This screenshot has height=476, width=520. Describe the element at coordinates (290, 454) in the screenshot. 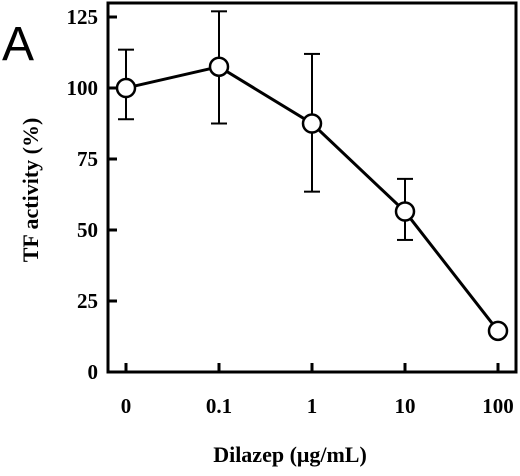

I see `x-axis-label: Dilazep (μg/mL)` at that location.